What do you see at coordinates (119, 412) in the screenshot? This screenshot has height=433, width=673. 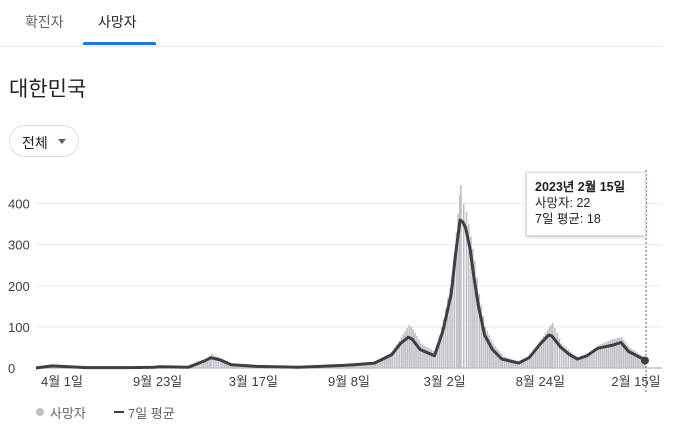 I see `legend-average-swatch` at bounding box center [119, 412].